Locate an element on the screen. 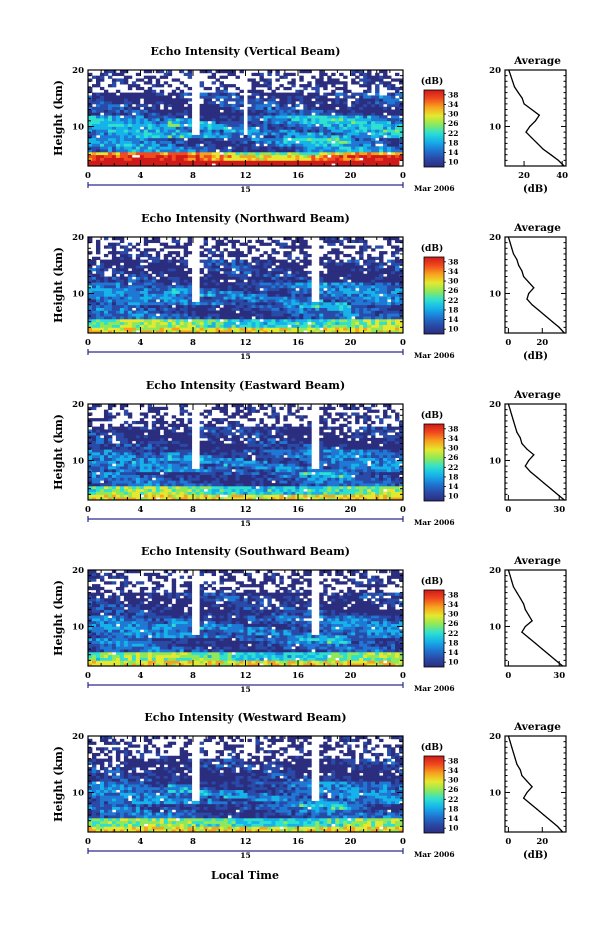 Image resolution: width=616 pixels, height=929 pixels. x-tick-label: 8 is located at coordinates (193, 176).